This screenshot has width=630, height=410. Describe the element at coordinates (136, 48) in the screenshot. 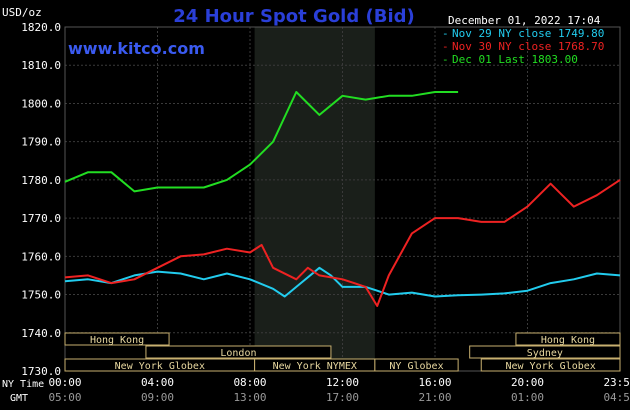

I see `watermark: www.kitco.com` at that location.